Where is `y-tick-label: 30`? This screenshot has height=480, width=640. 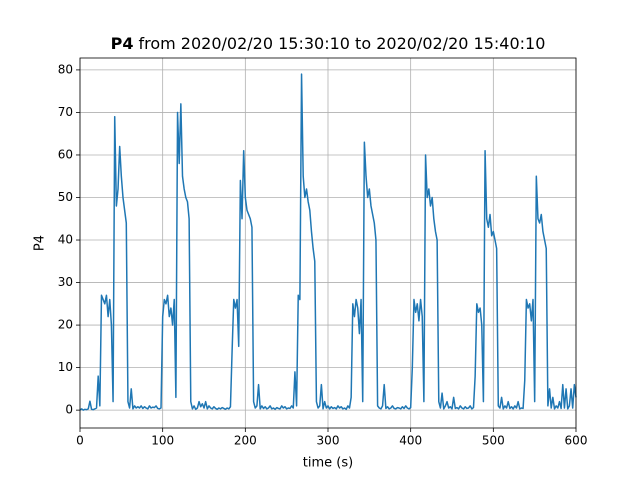
y-tick-label: 30 is located at coordinates (65, 282).